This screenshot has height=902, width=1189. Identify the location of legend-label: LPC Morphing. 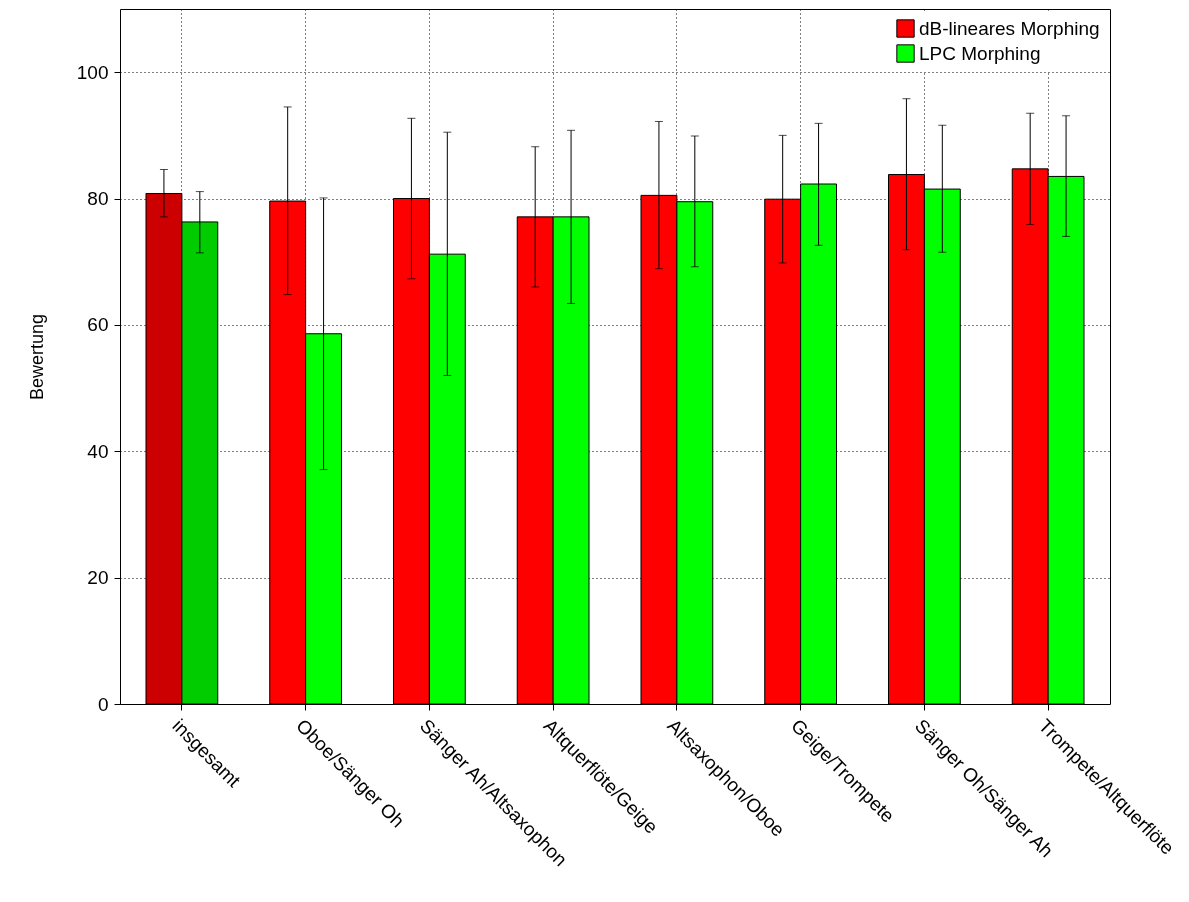
(980, 53).